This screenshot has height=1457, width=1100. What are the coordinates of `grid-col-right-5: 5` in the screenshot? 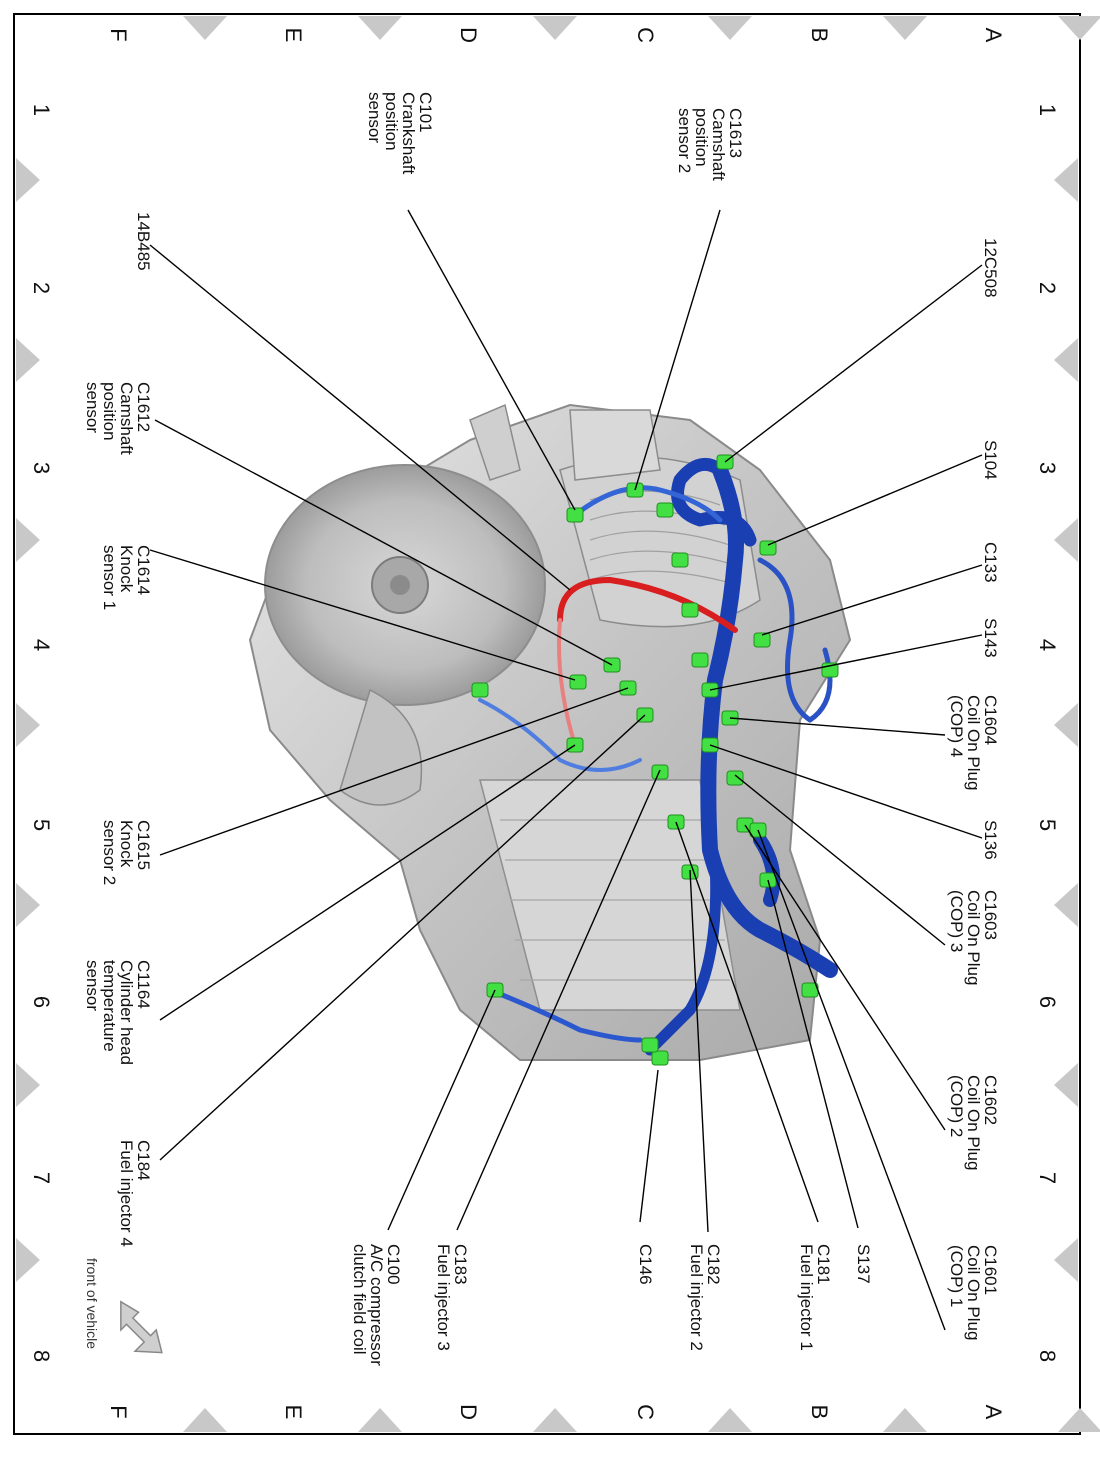 It's located at (1047, 825).